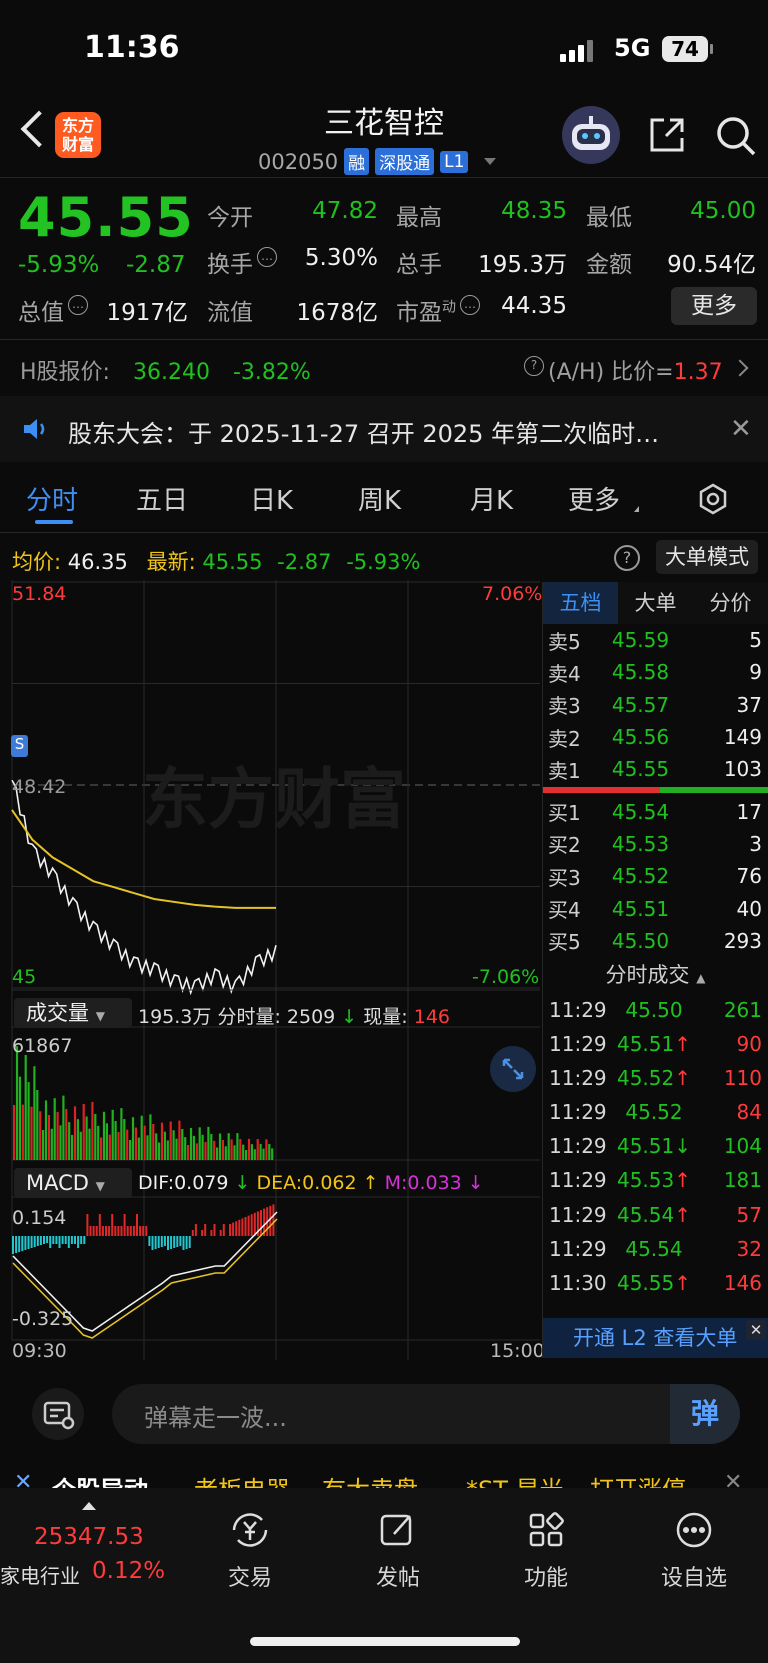 The height and width of the screenshot is (1663, 768). I want to click on y-max-label: 51.84, so click(39, 594).